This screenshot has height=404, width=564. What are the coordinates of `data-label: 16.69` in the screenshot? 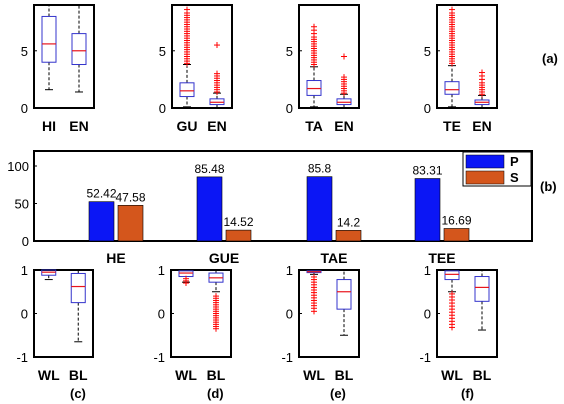 It's located at (456, 220).